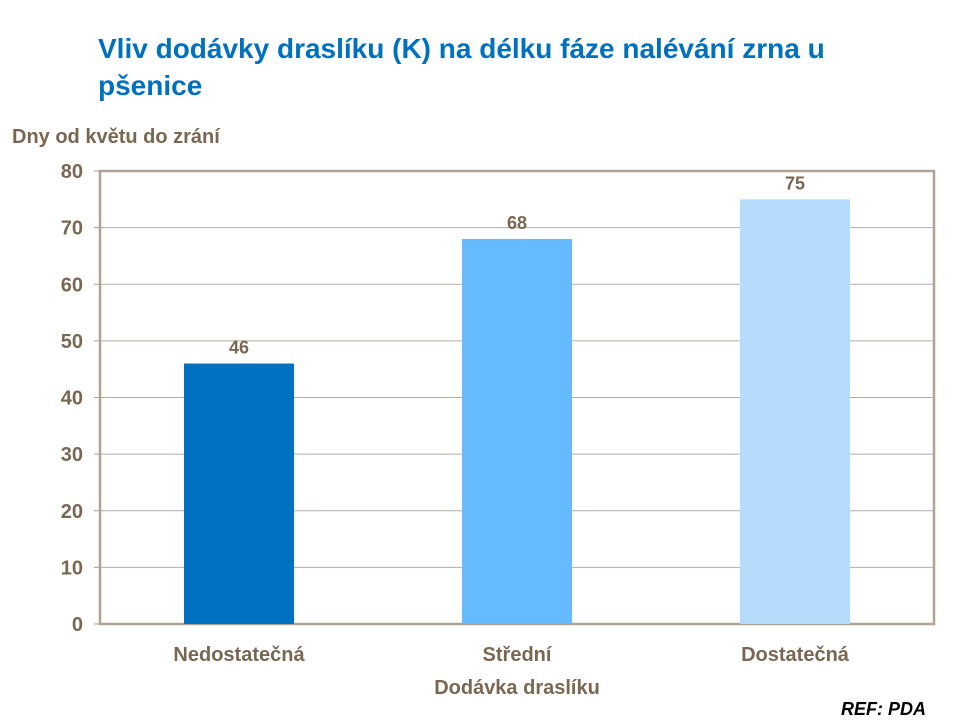 This screenshot has height=720, width=960. Describe the element at coordinates (77, 625) in the screenshot. I see `y-tick-label: 0` at that location.